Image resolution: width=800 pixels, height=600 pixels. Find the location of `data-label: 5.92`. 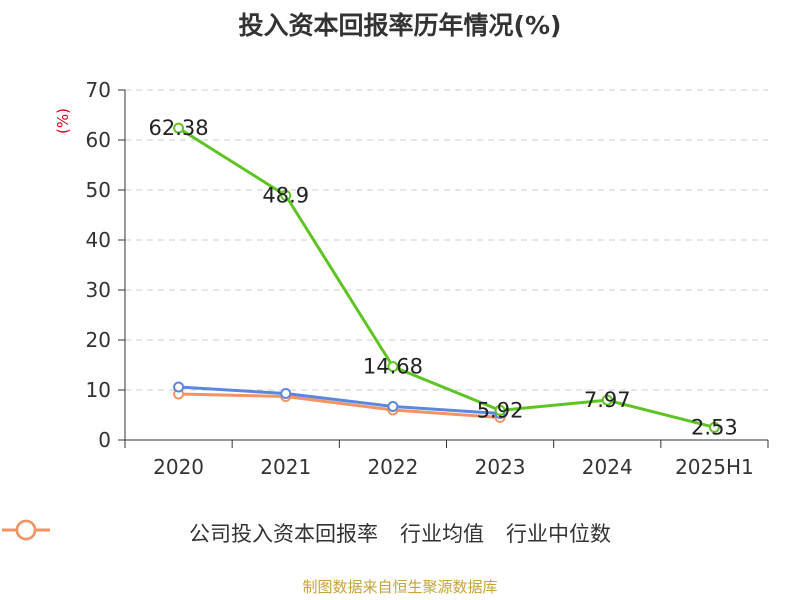

data-label: 5.92 is located at coordinates (500, 410).